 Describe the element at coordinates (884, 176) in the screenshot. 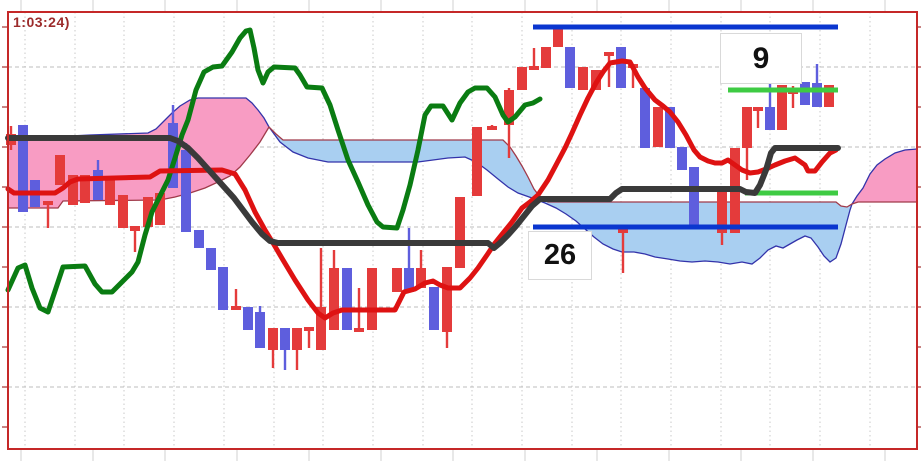

I see `pink-cloud-right` at that location.